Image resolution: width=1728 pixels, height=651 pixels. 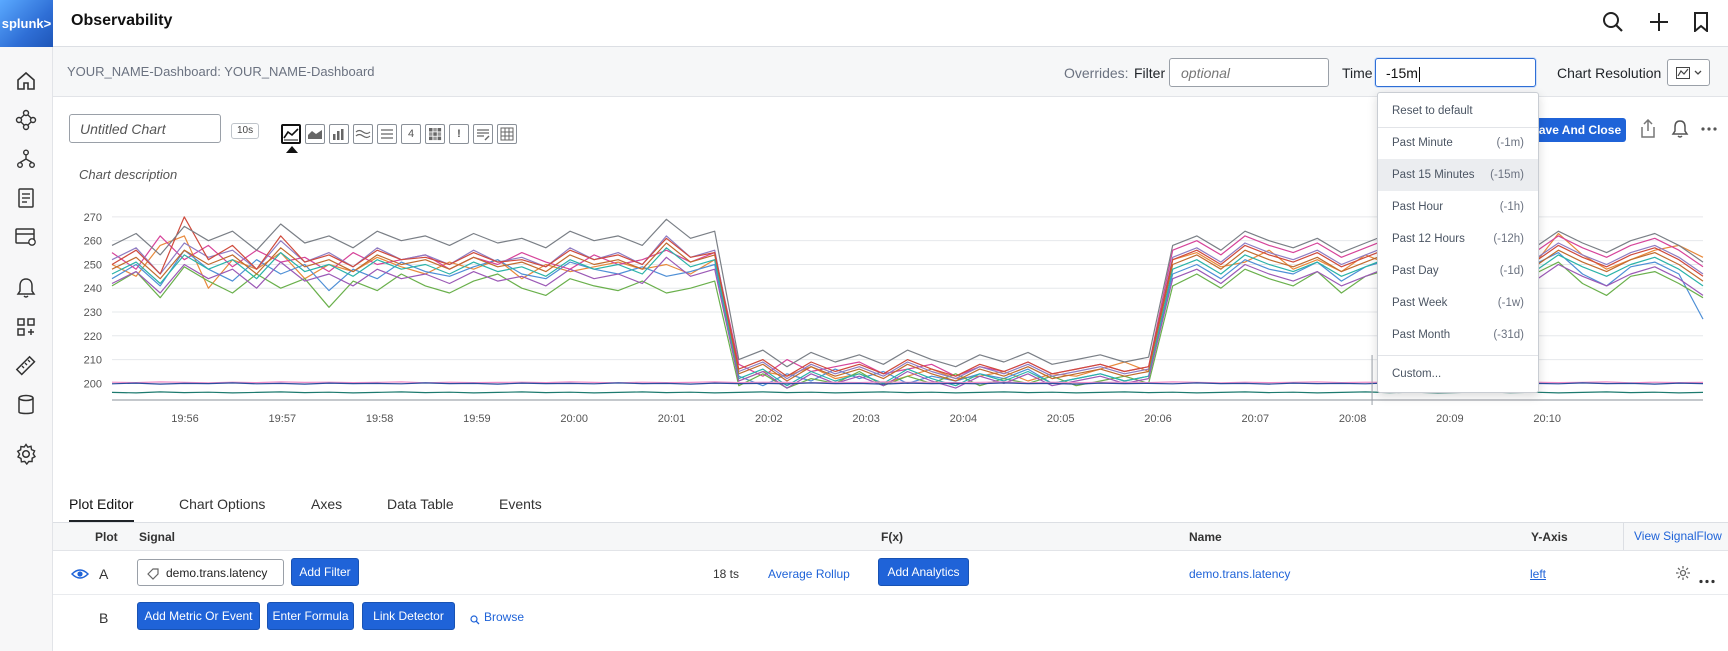 What do you see at coordinates (26, 327) in the screenshot?
I see `dashboards-icon` at bounding box center [26, 327].